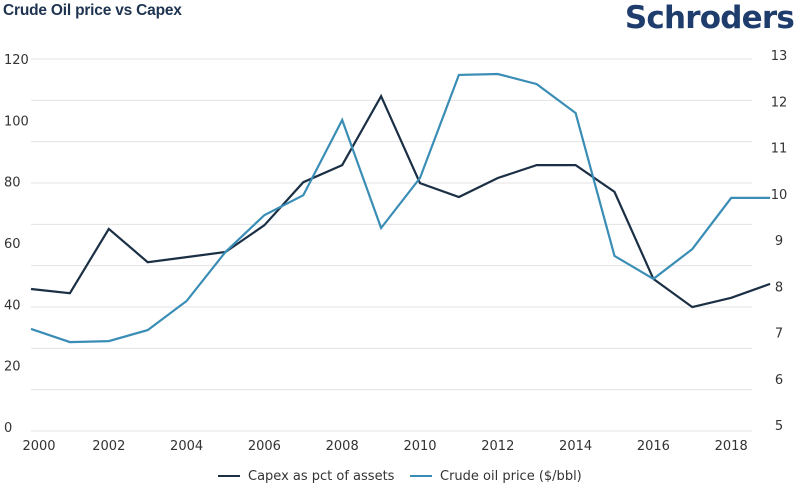 This screenshot has height=491, width=800. I want to click on x-axis-tick-label: 2016, so click(653, 446).